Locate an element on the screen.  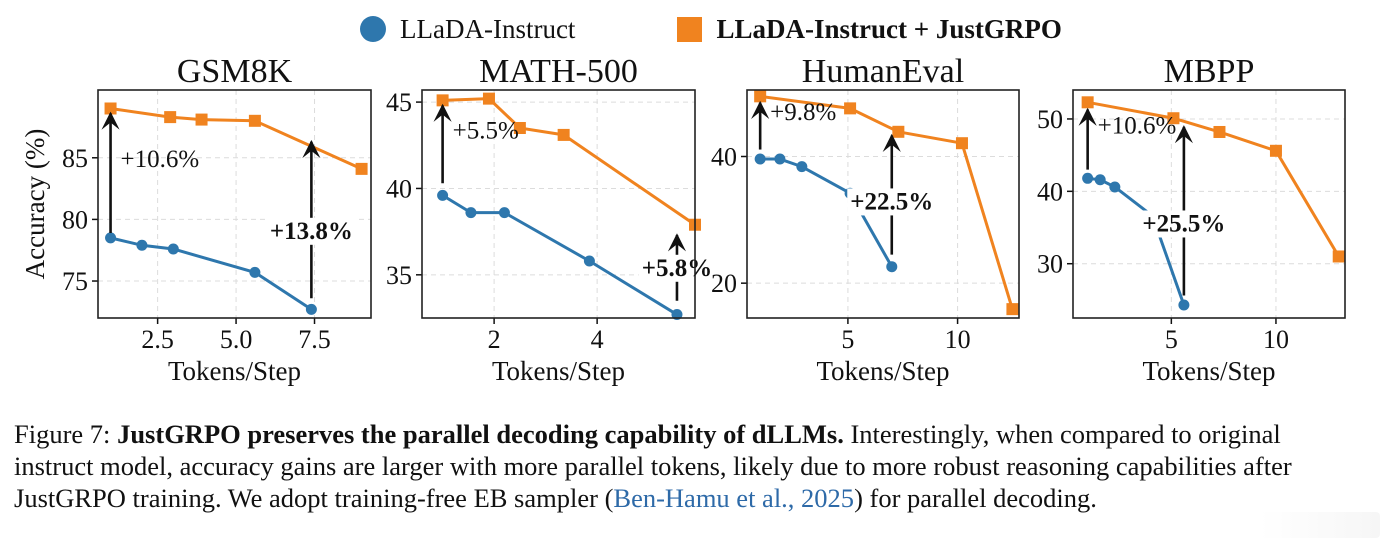
gain-label: +5.5% is located at coordinates (486, 130).